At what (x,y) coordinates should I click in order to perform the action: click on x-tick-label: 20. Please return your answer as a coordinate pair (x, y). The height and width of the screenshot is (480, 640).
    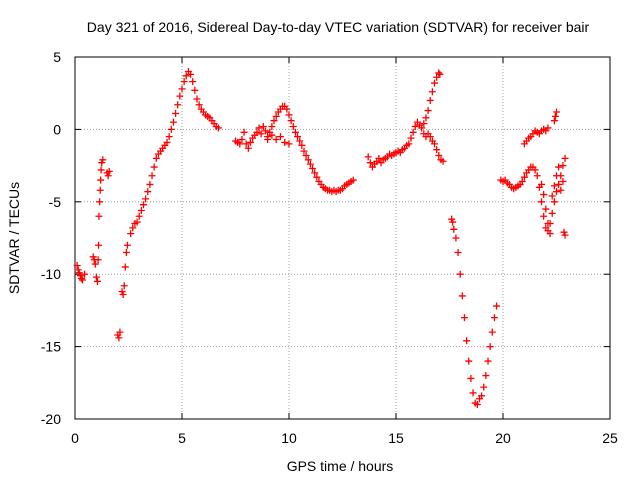
    Looking at the image, I should click on (503, 438).